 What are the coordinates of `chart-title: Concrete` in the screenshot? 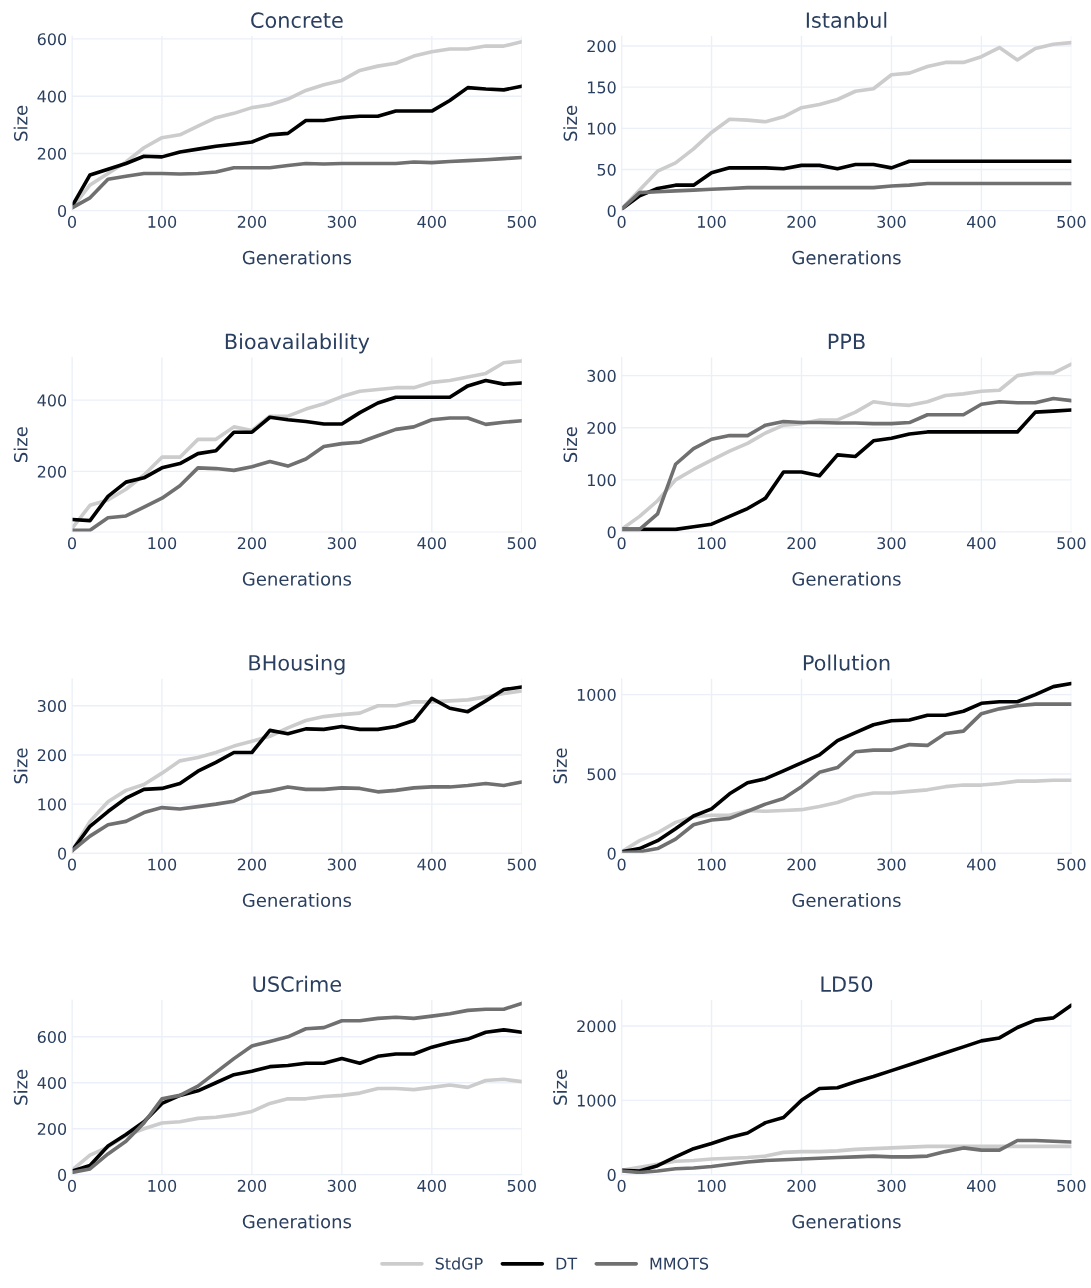 It's located at (297, 20).